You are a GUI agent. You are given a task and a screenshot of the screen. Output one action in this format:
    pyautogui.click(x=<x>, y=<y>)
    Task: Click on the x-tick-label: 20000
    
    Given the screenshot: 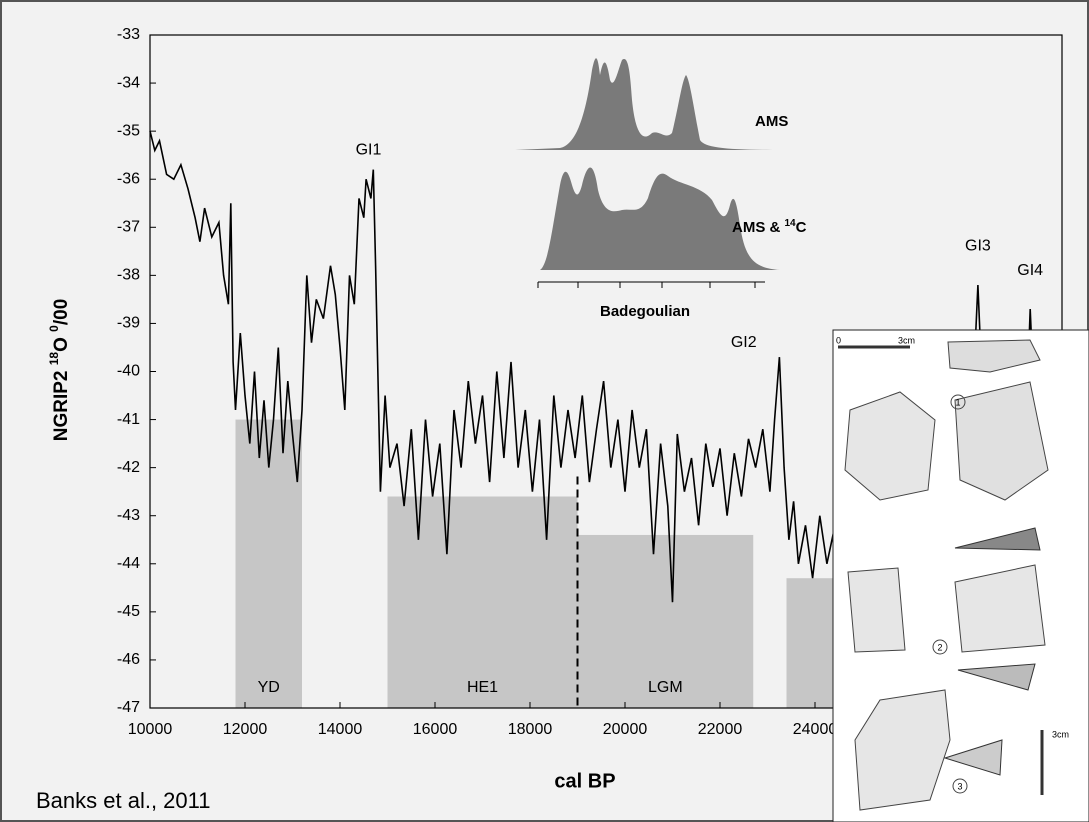 What is the action you would take?
    pyautogui.click(x=625, y=729)
    